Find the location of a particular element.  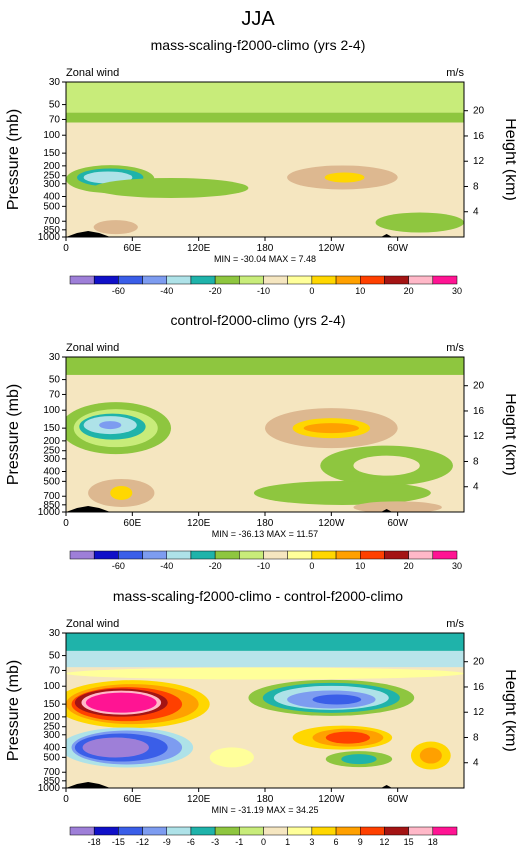

colorbar-label: -20 is located at coordinates (215, 566).